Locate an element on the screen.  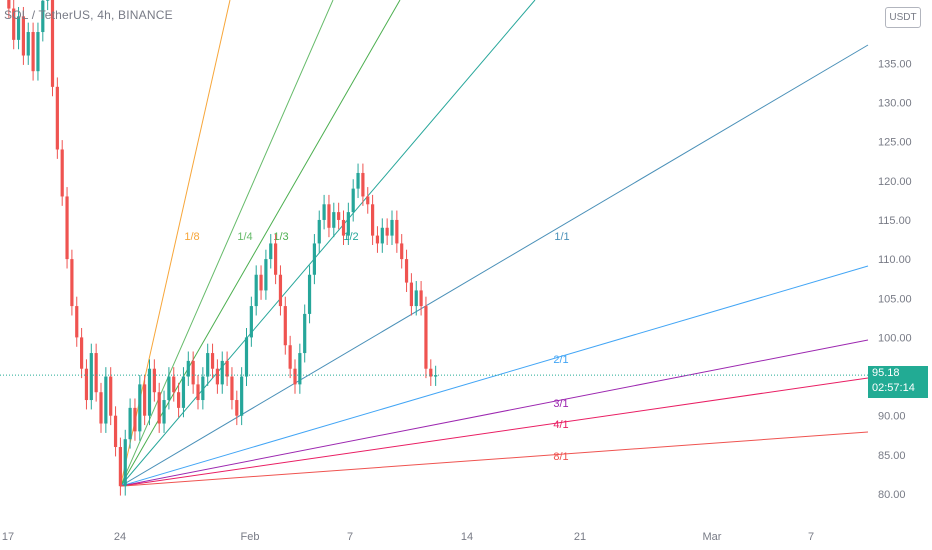
last-price-tag: 95.18 02:57:14 is located at coordinates (898, 382).